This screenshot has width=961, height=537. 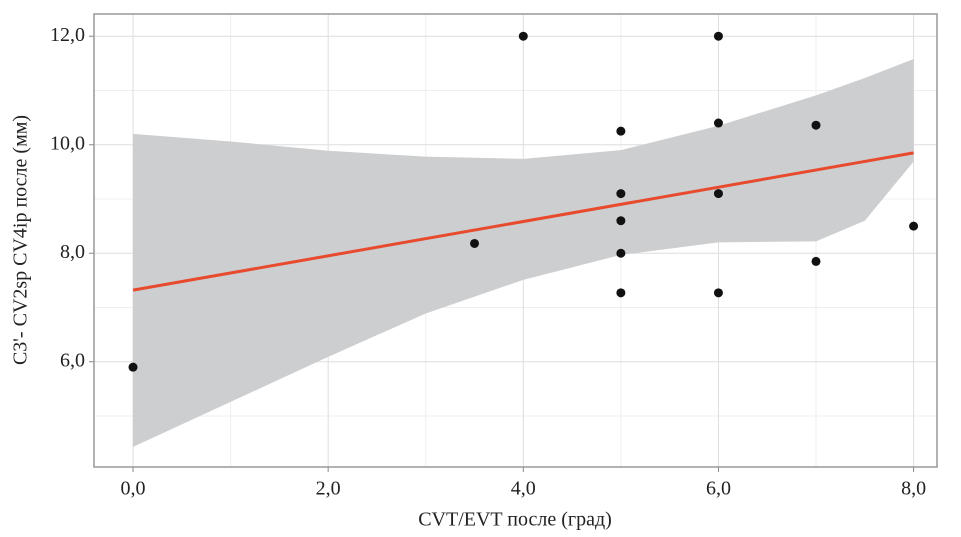 What do you see at coordinates (67, 143) in the screenshot?
I see `y-tick-label: 10,0` at bounding box center [67, 143].